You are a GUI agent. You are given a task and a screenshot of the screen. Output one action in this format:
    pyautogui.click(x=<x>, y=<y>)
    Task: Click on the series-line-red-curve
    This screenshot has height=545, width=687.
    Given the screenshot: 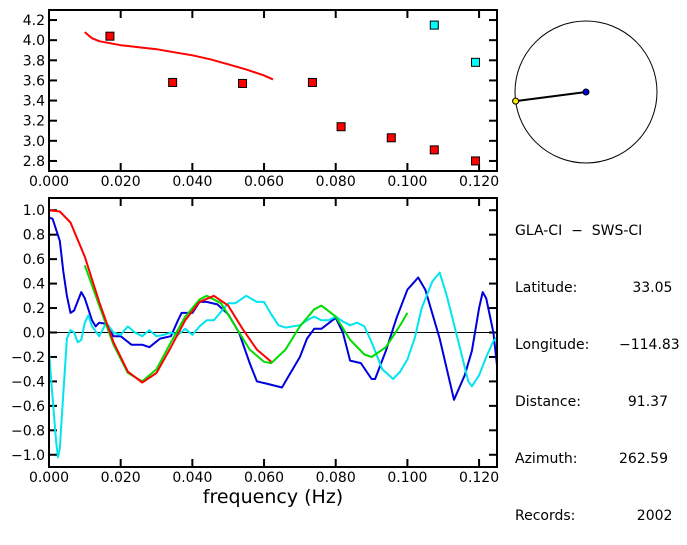 What is the action you would take?
    pyautogui.click(x=179, y=56)
    